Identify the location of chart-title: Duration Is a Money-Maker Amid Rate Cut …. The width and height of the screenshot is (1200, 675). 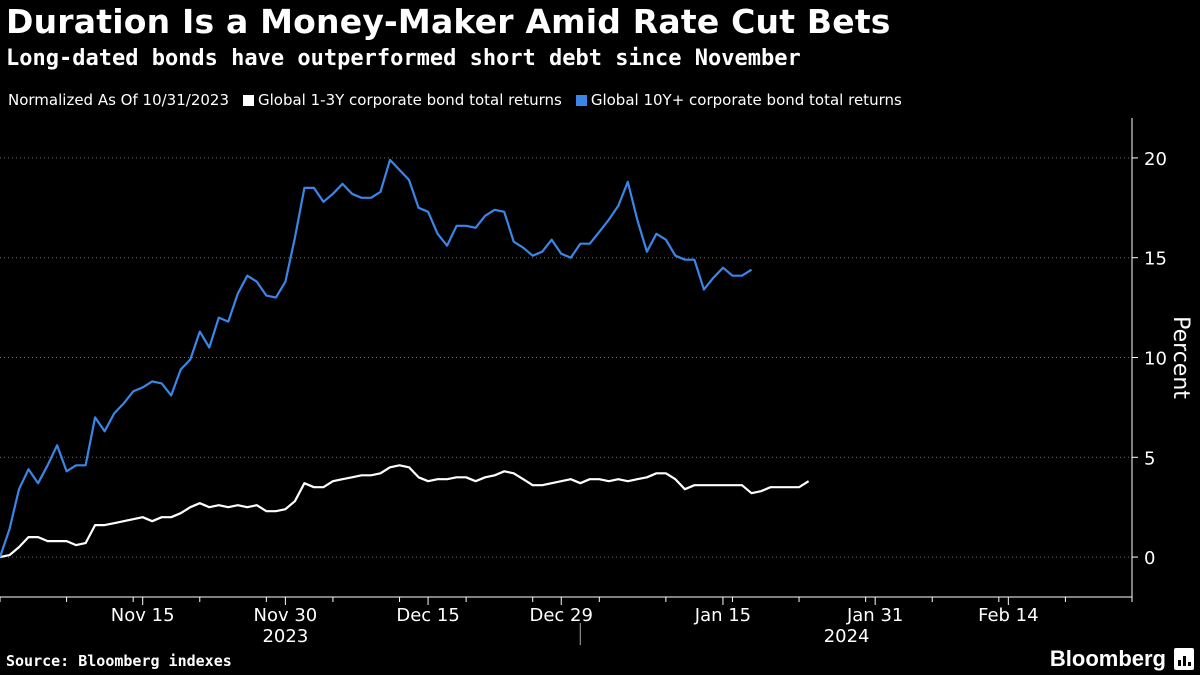
(448, 21).